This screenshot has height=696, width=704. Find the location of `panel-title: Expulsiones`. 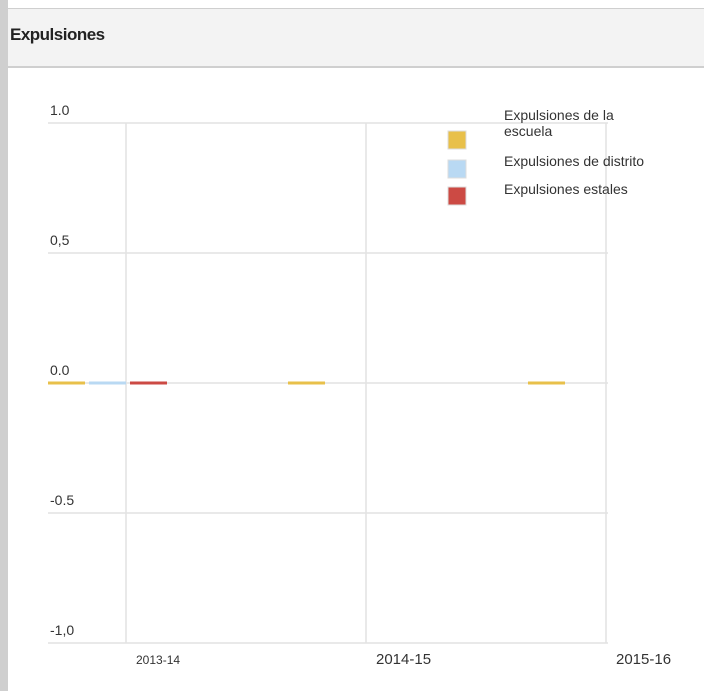

panel-title: Expulsiones is located at coordinates (57, 34).